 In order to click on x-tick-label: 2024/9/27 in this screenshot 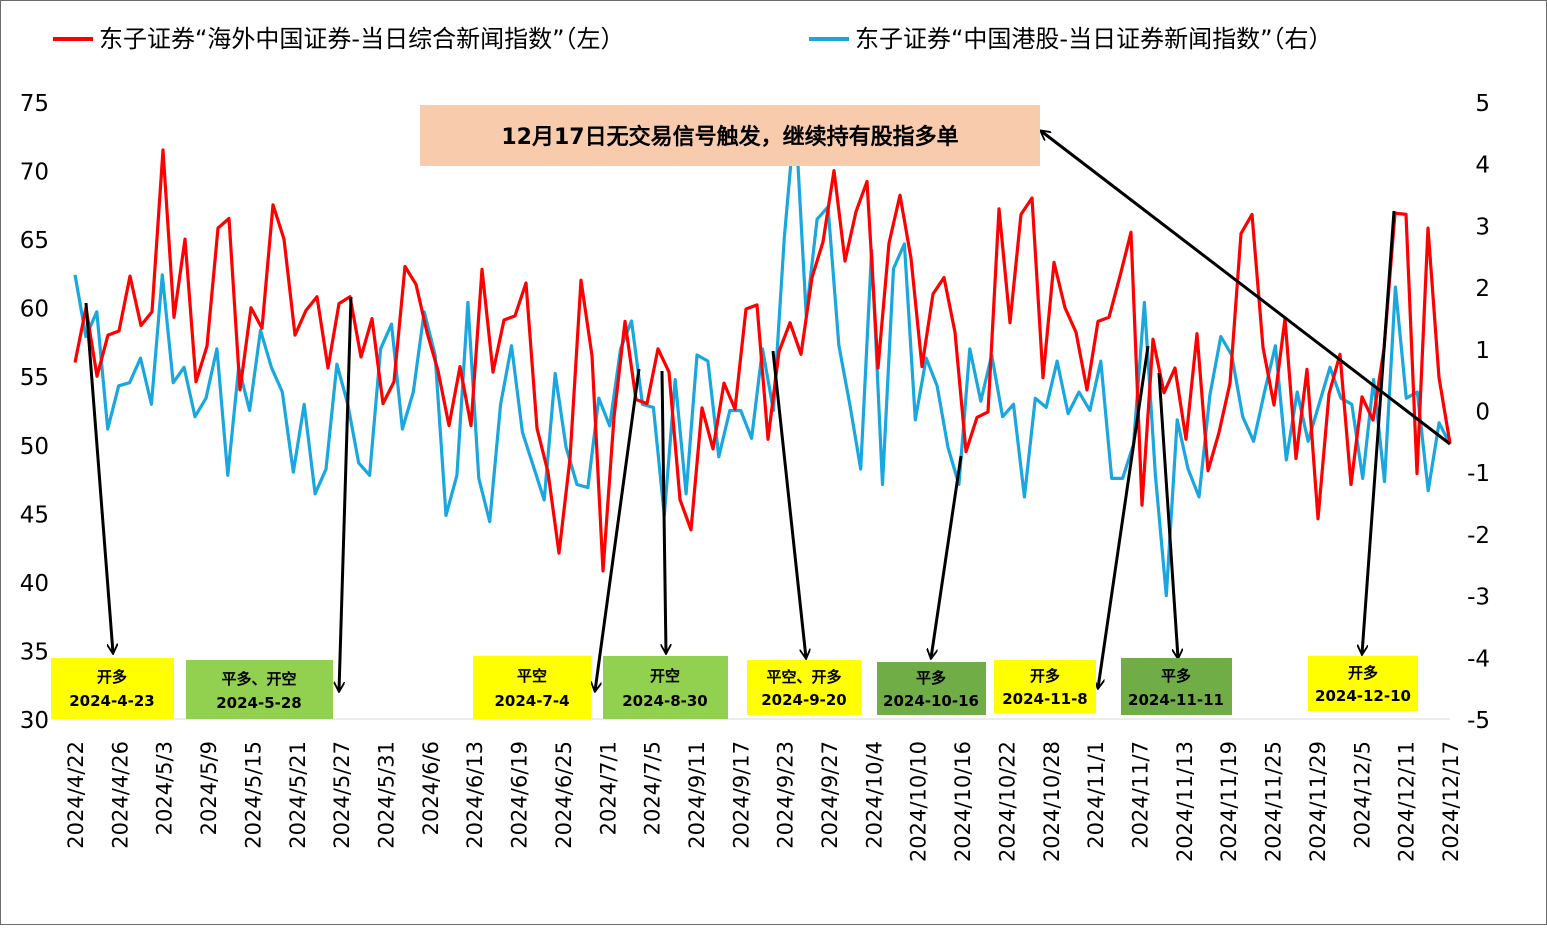, I will do `click(830, 795)`.